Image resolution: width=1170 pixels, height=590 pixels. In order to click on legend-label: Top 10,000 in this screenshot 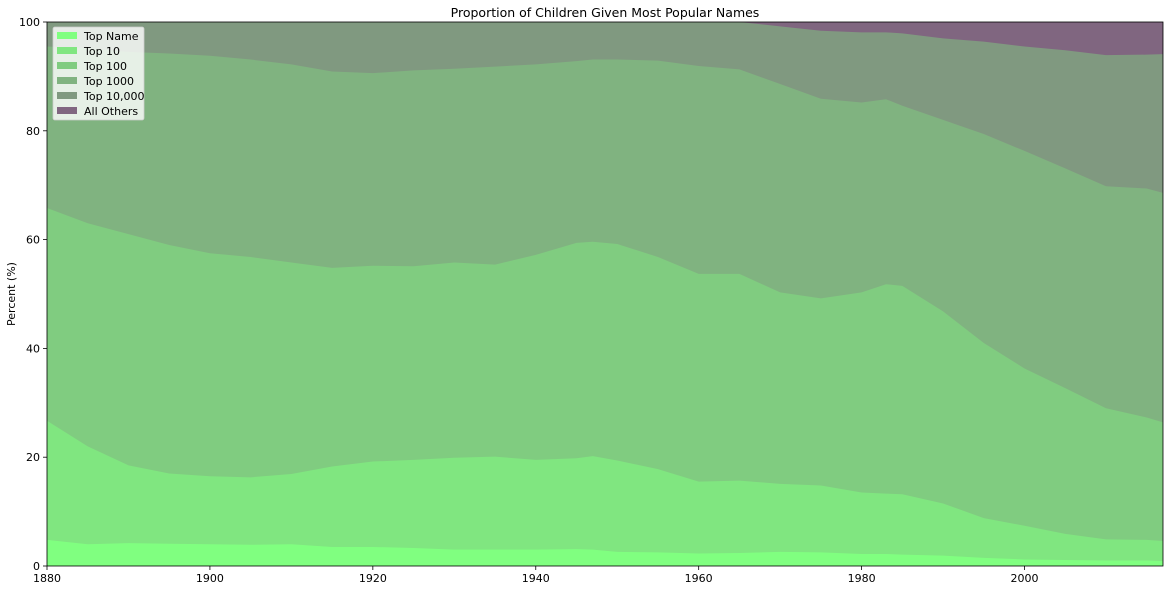, I will do `click(114, 96)`.